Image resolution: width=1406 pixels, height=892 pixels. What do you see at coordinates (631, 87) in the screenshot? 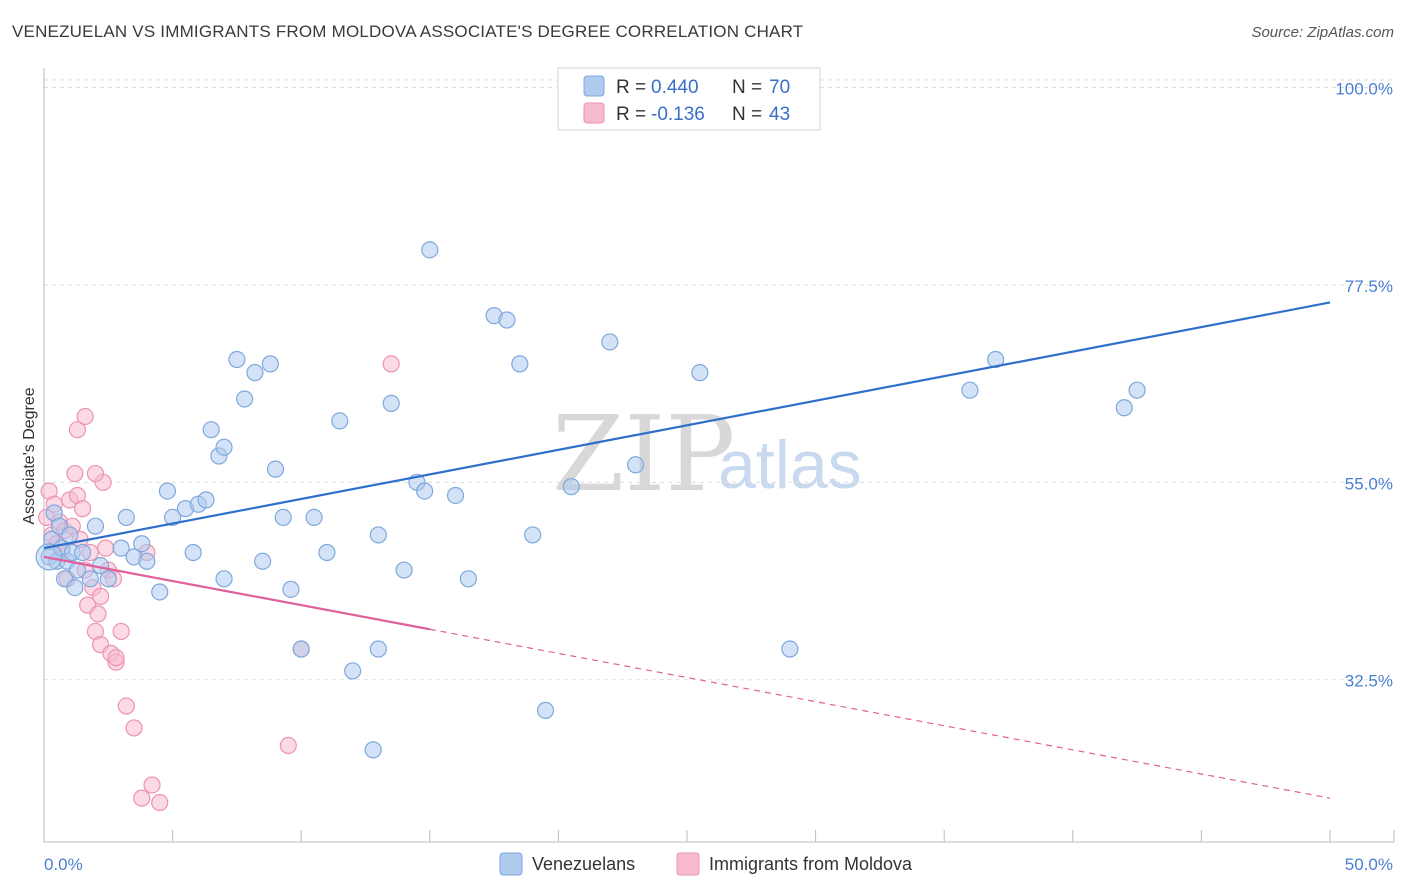
I see `legend-r-label-1: R =` at bounding box center [631, 87].